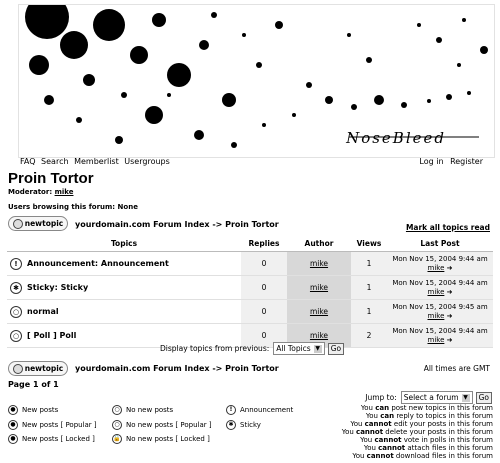 This screenshot has width=500, height=463. I want to click on last-post-date: Mon Nov 15, 2004 9:44 am, so click(440, 331).